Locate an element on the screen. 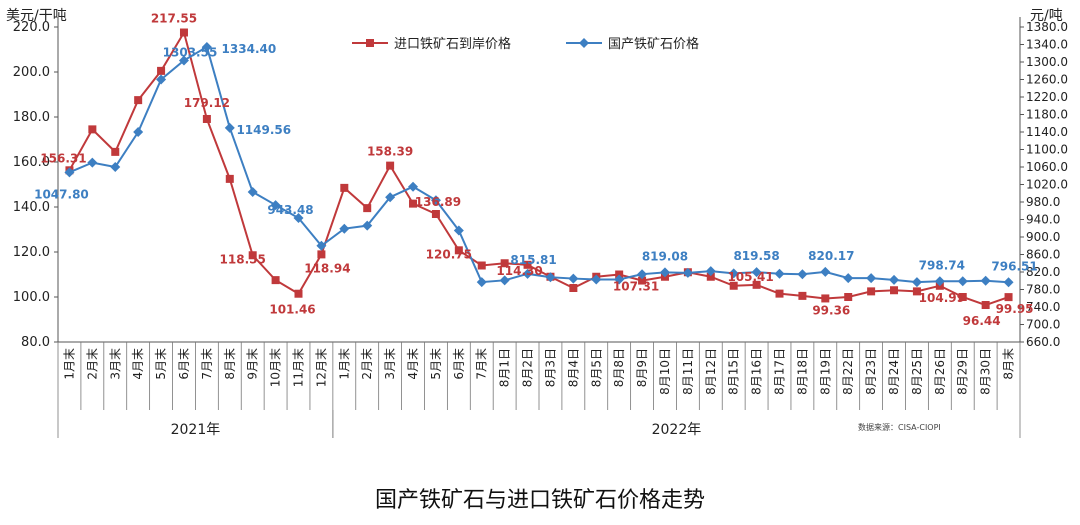 This screenshot has width=1080, height=525. chart-legend: 进口铁矿石到岸价格 国产铁矿石价格 is located at coordinates (525, 44).